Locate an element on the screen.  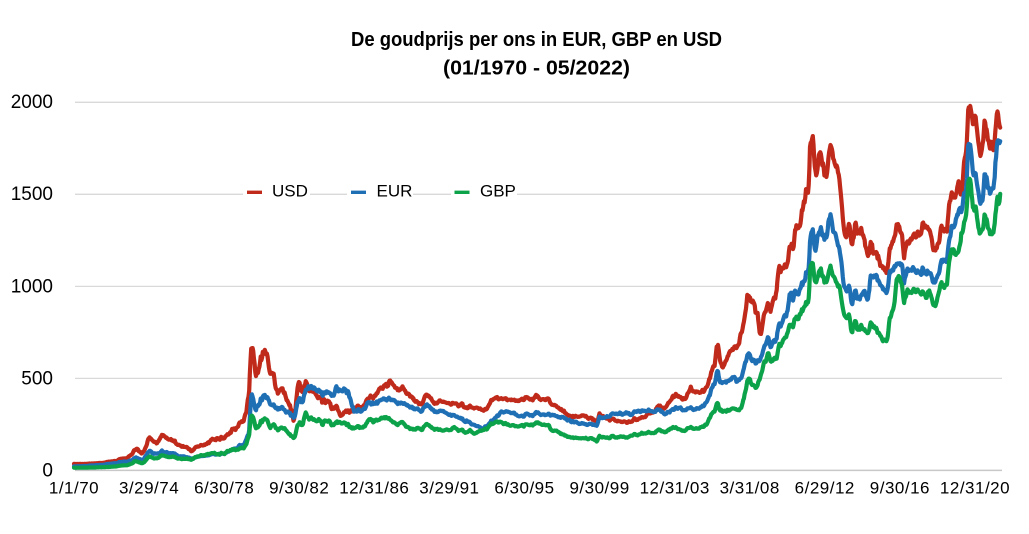
svg-text: 500 is located at coordinates (37, 378).